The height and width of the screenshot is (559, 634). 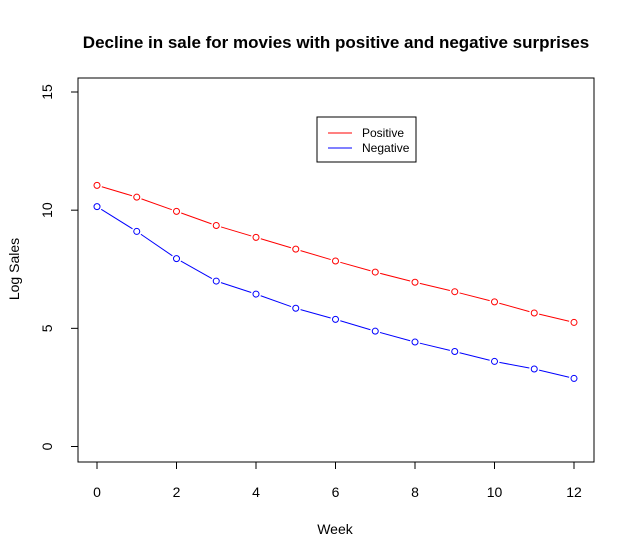 I want to click on y-tick-label: 10, so click(x=47, y=210).